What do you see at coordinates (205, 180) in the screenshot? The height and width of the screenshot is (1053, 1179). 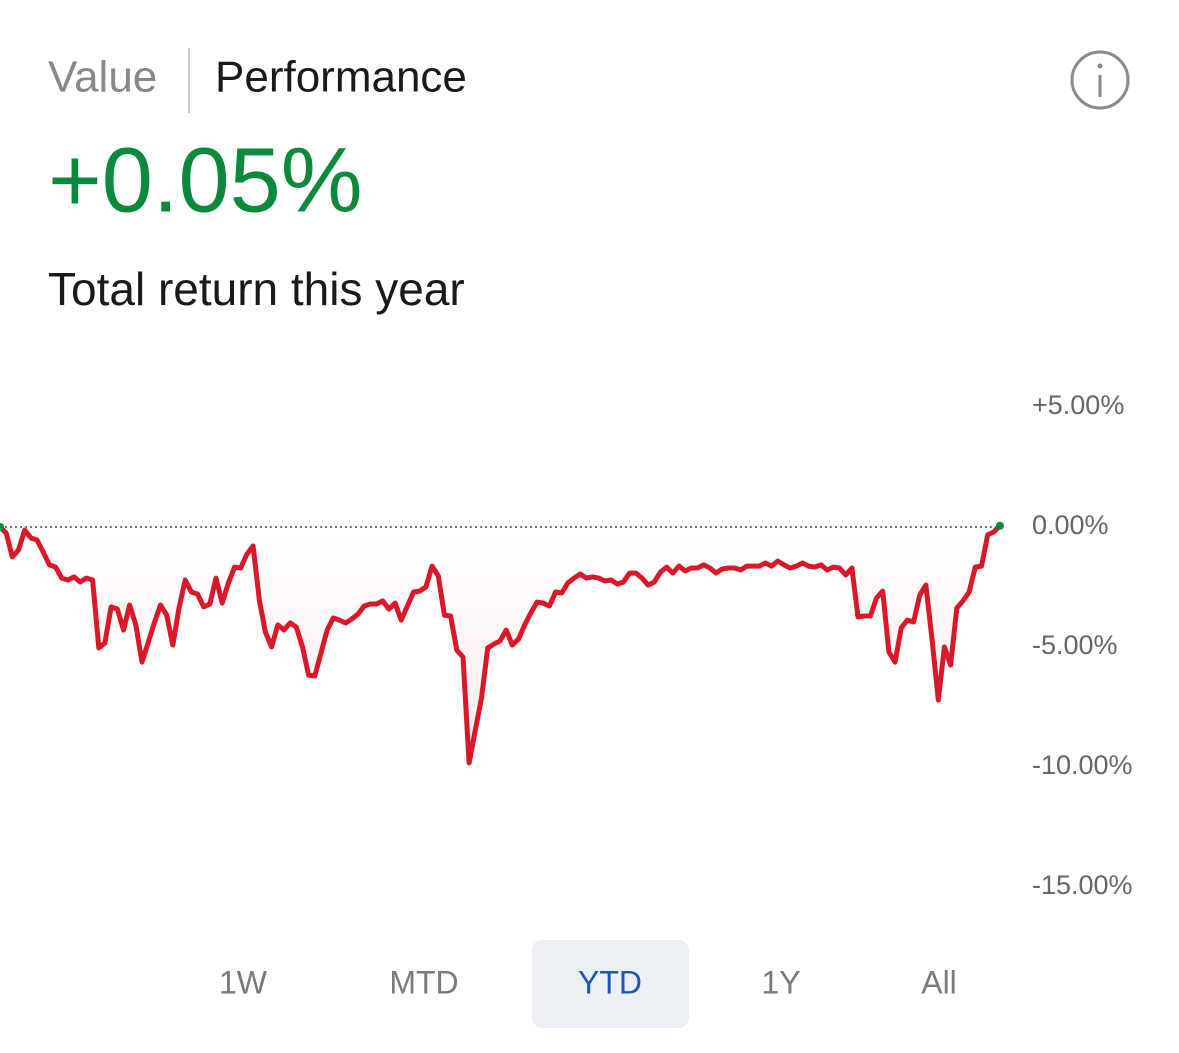 I see `headline: +0.05%` at bounding box center [205, 180].